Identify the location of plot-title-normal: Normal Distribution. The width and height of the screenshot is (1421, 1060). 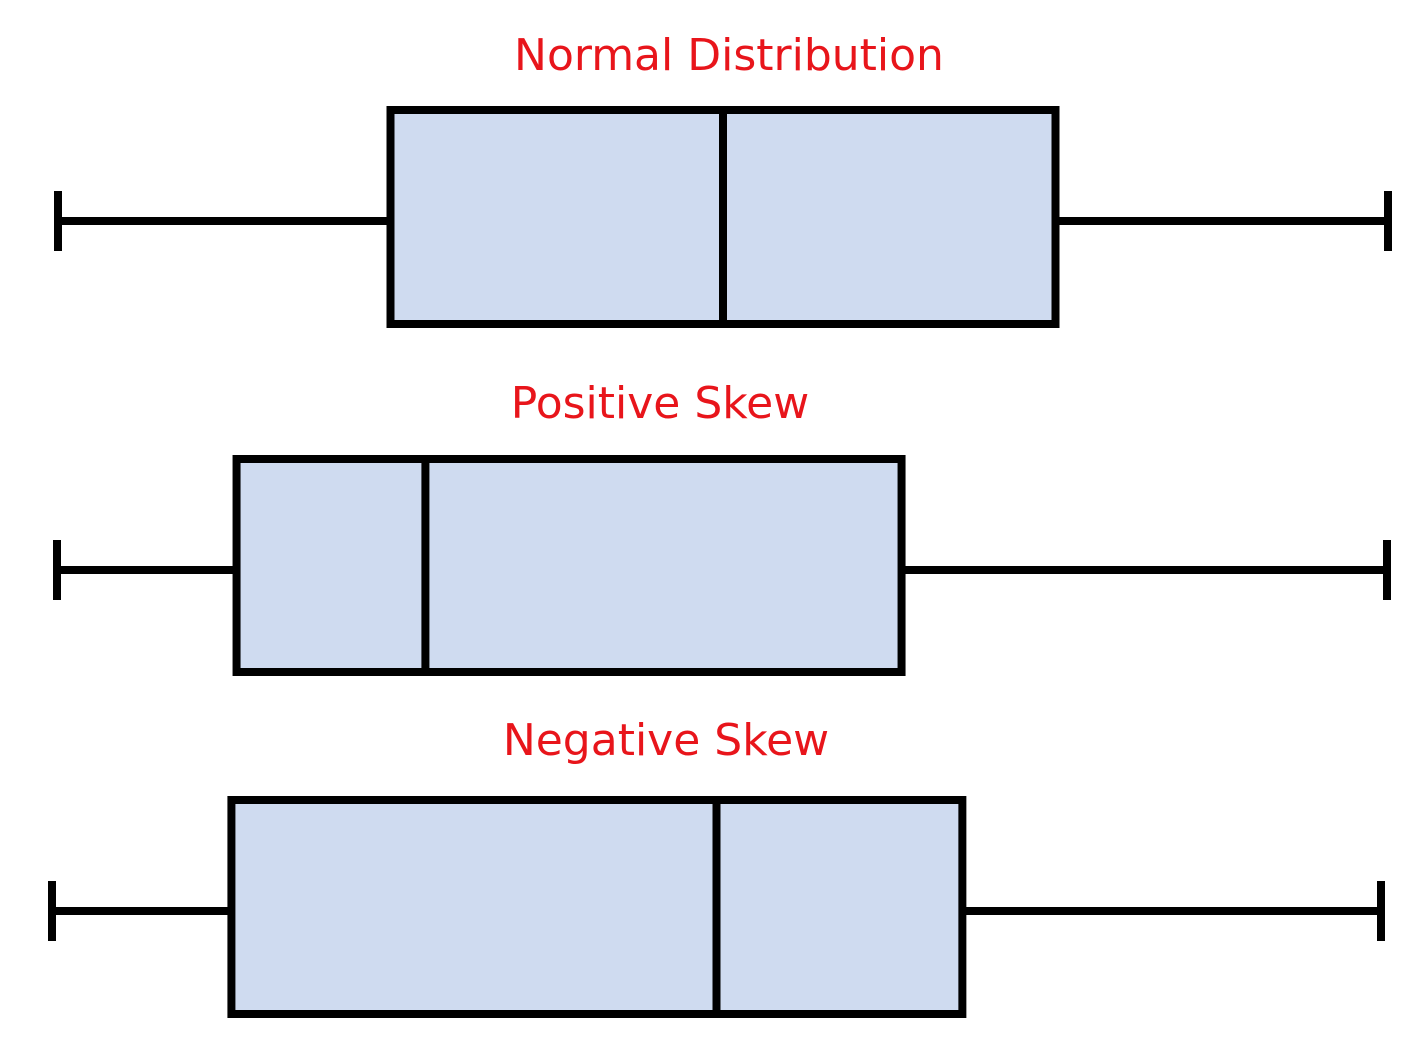
(729, 55).